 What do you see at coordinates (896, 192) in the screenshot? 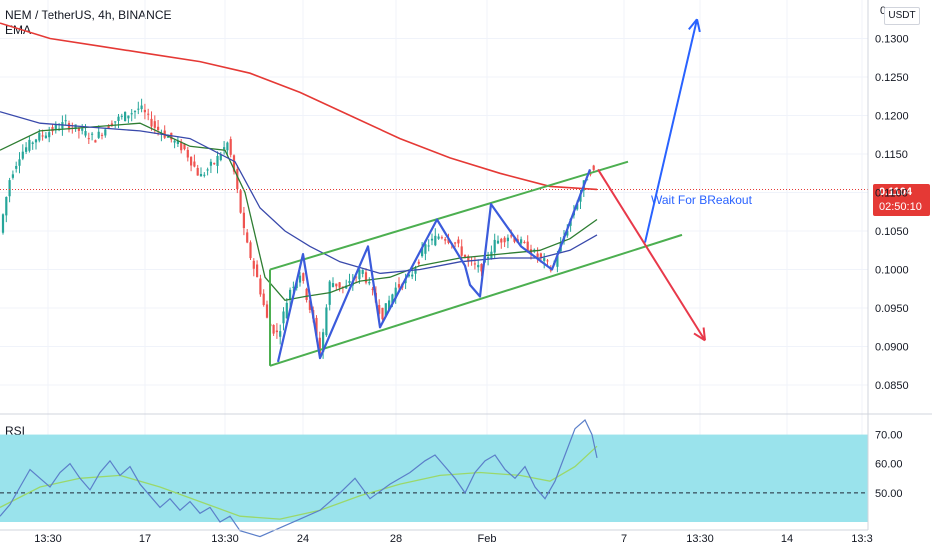
I see `last-price-label: 0.1104` at bounding box center [896, 192].